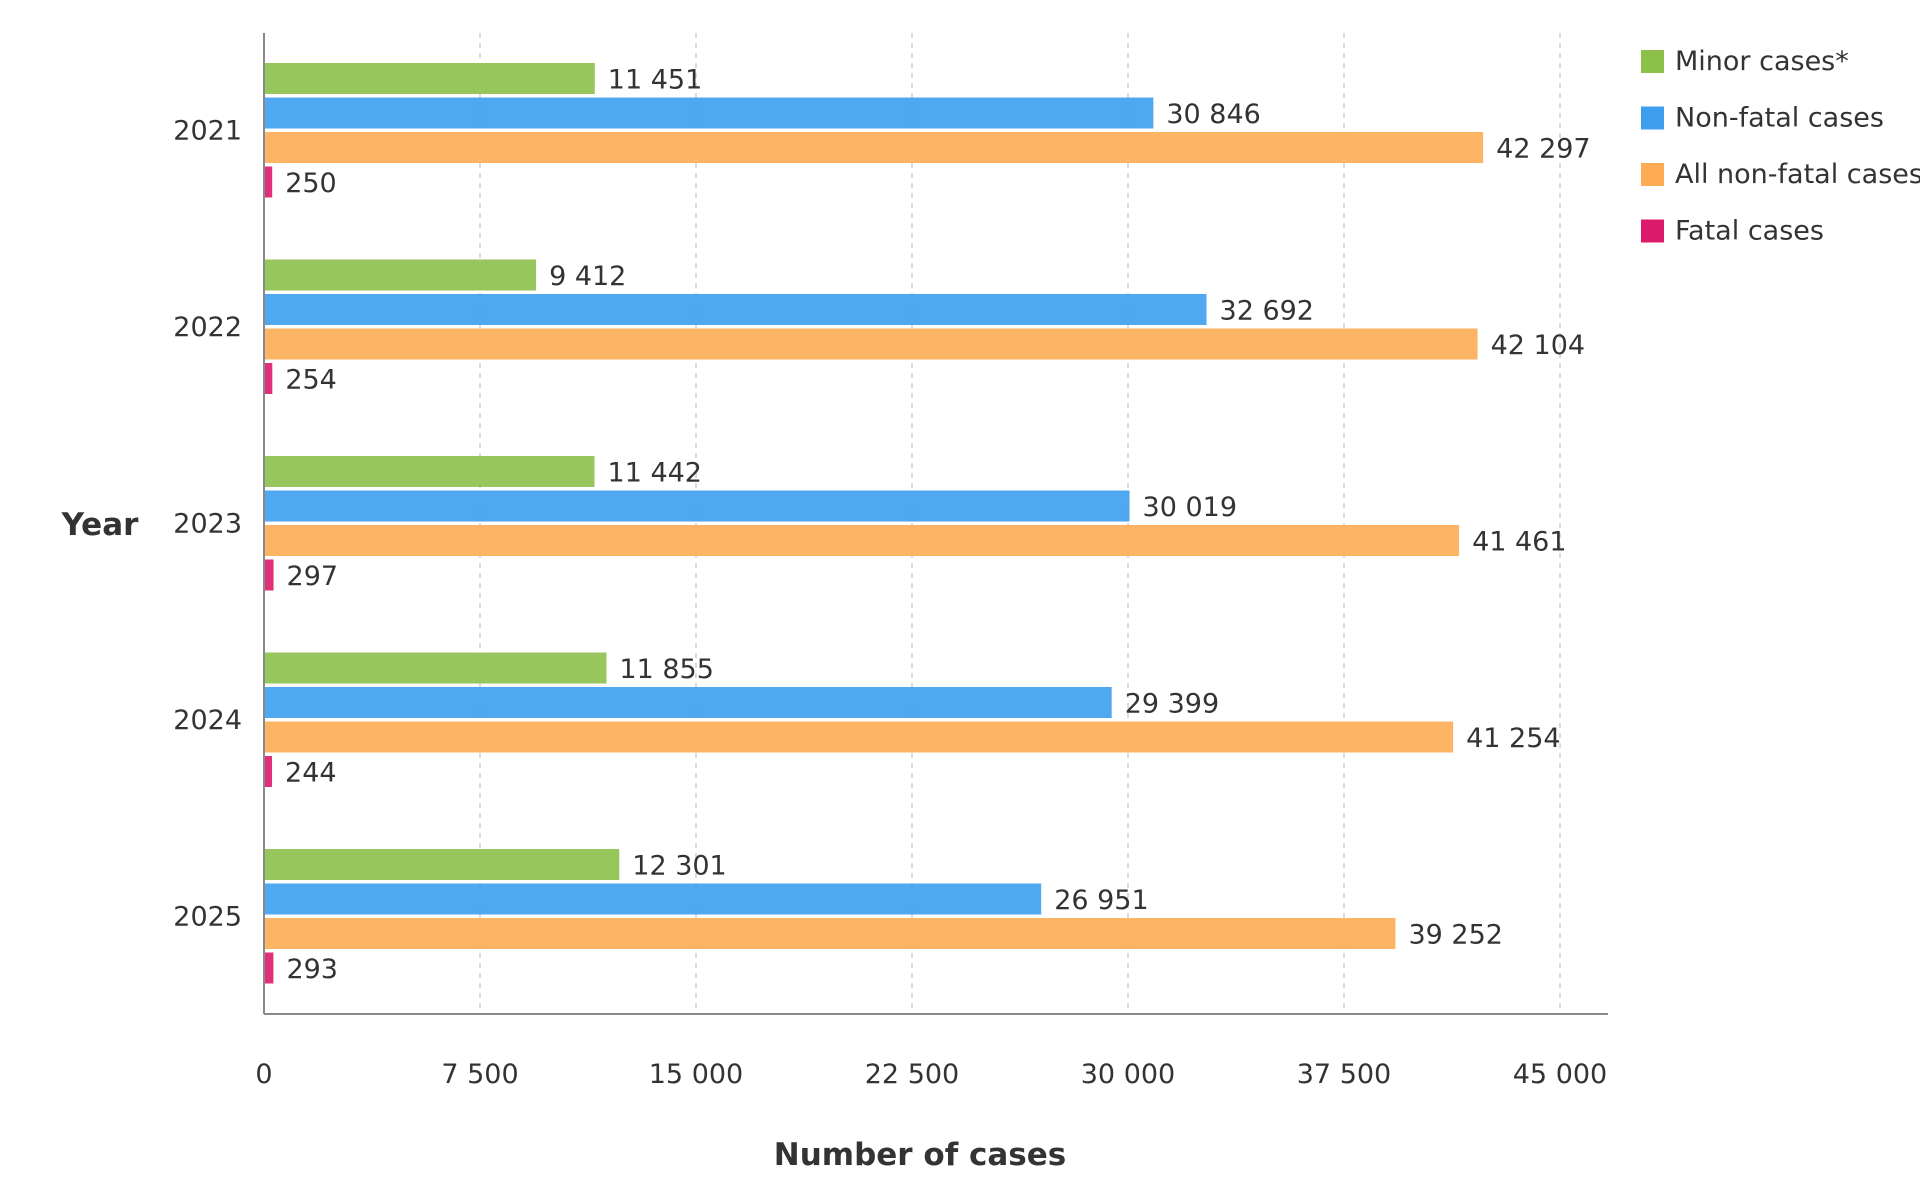  I want to click on data-label: 9 412, so click(587, 276).